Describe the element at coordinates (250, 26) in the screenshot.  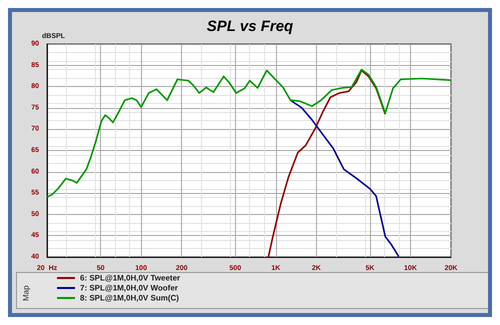
I see `chart-title: SPL vs Freq` at that location.